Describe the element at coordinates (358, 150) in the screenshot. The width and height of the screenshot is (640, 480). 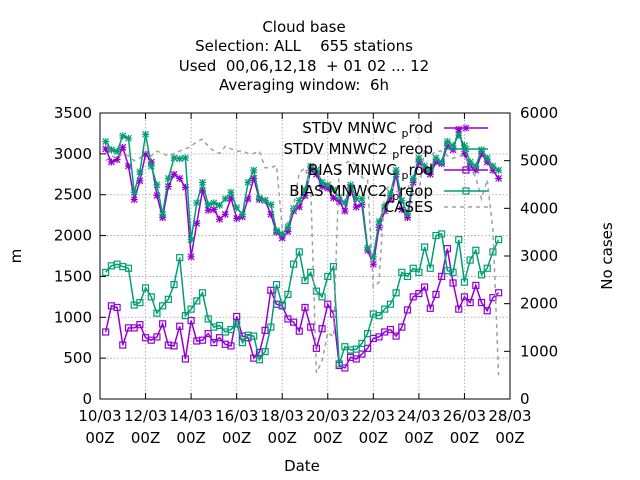
I see `legend-label: STDV MNWC2 preop` at that location.